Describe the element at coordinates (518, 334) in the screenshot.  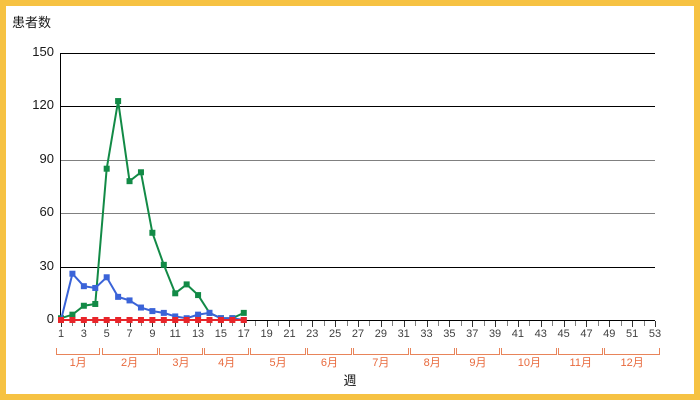
I see `x-axis-label: 41` at that location.